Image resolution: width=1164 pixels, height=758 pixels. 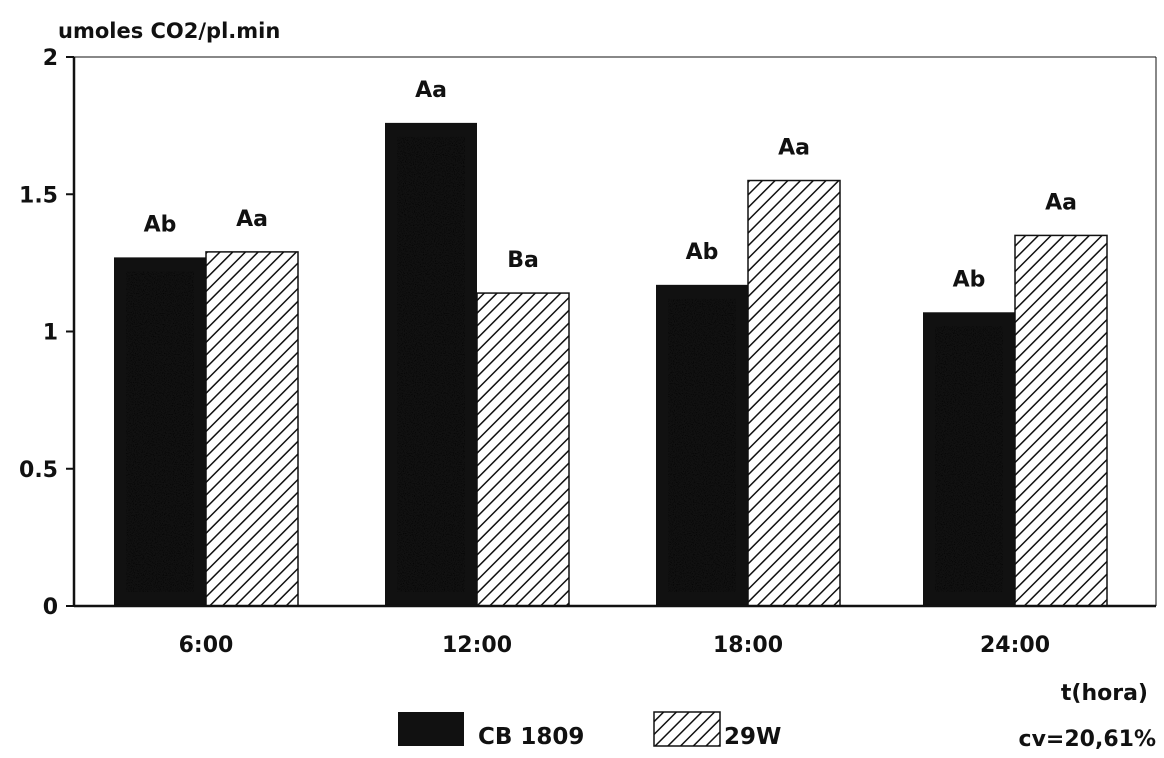 I want to click on cv-annotation: cv=20,61%, so click(x=1087, y=739).